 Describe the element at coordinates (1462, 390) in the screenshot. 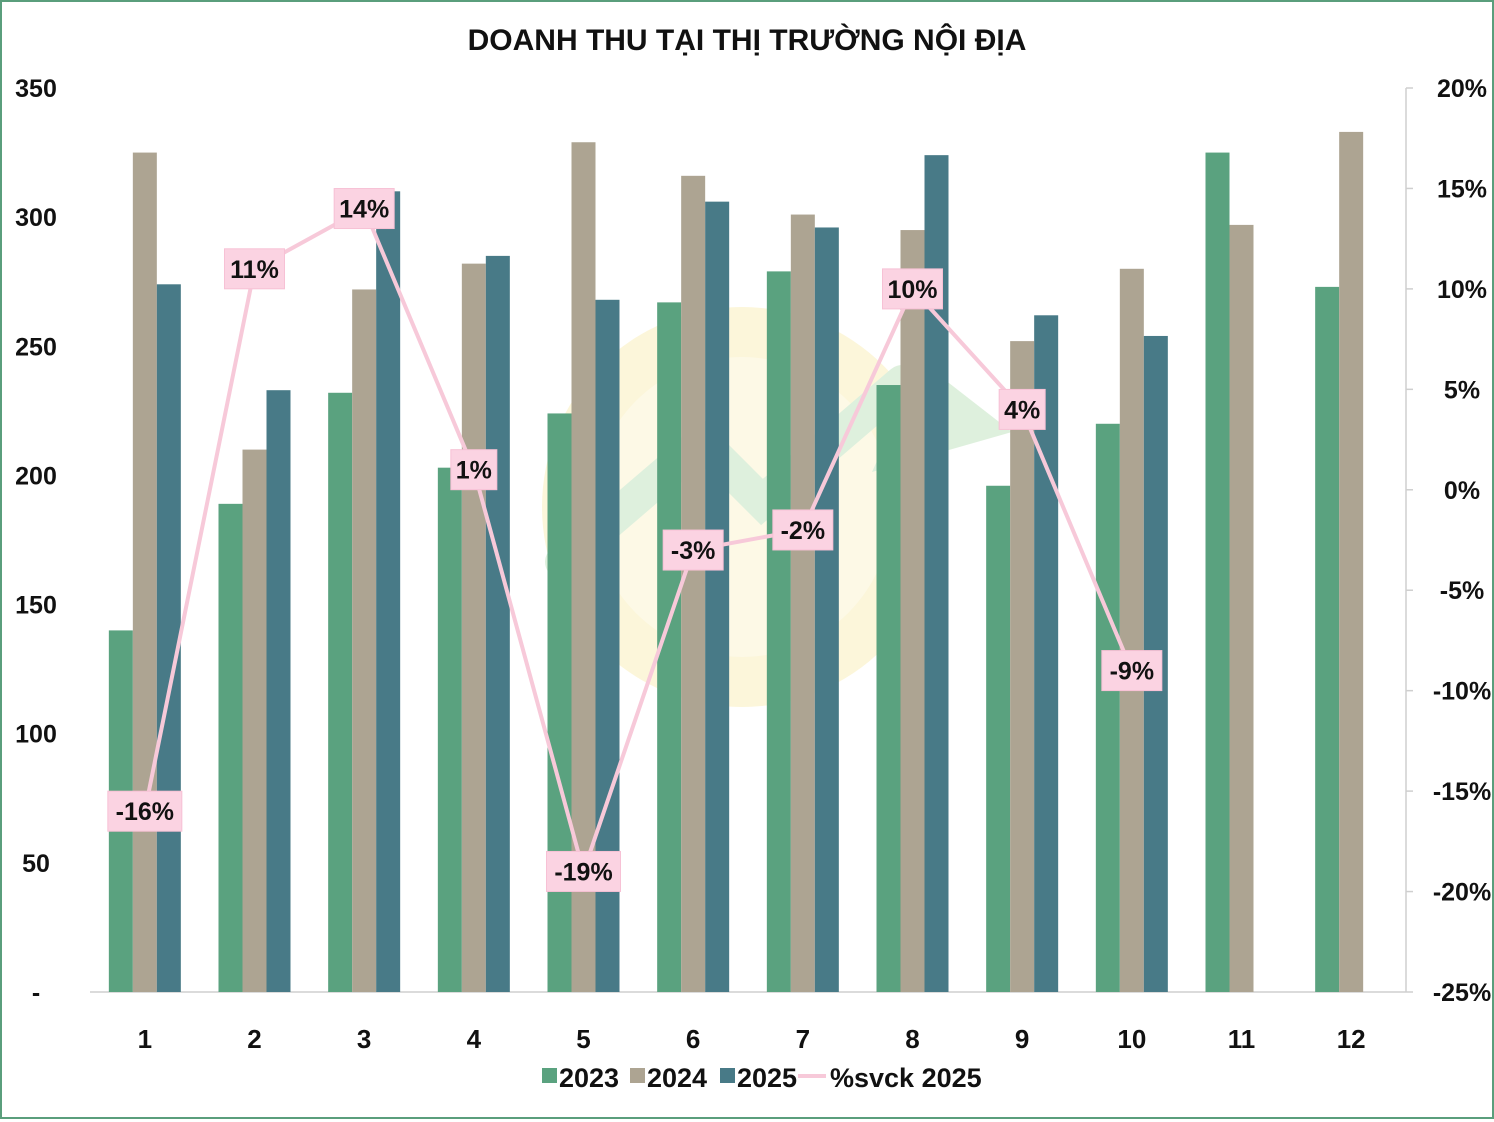

I see `y-right-tick-label: 5%` at that location.